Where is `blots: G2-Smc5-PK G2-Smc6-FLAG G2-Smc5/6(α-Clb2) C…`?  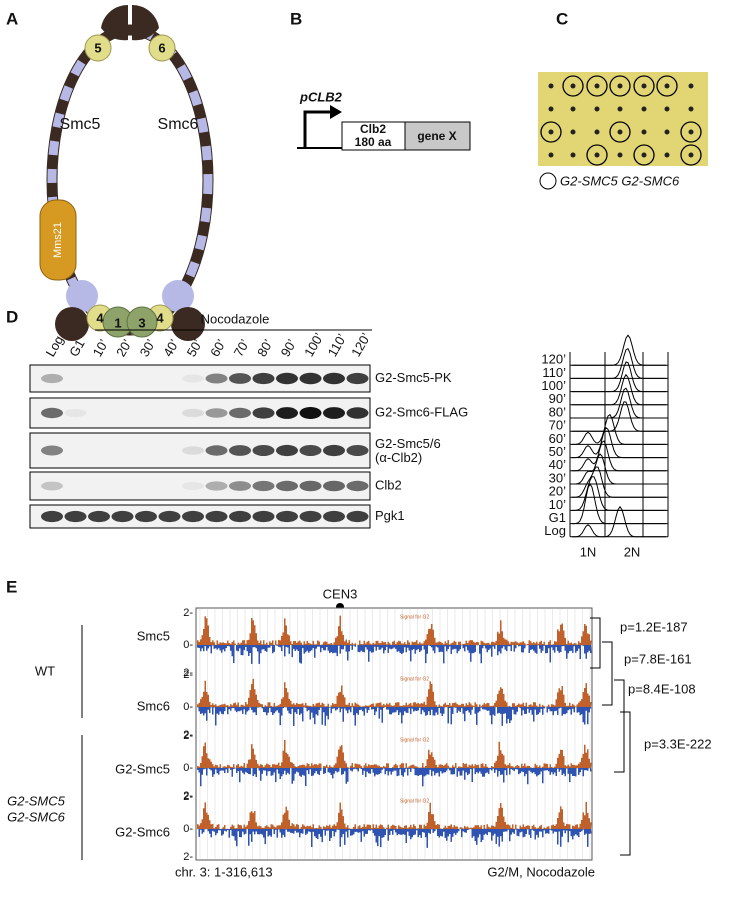 blots: G2-Smc5-PK G2-Smc6-FLAG G2-Smc5/6(α-Clb2) C… is located at coordinates (248, 446).